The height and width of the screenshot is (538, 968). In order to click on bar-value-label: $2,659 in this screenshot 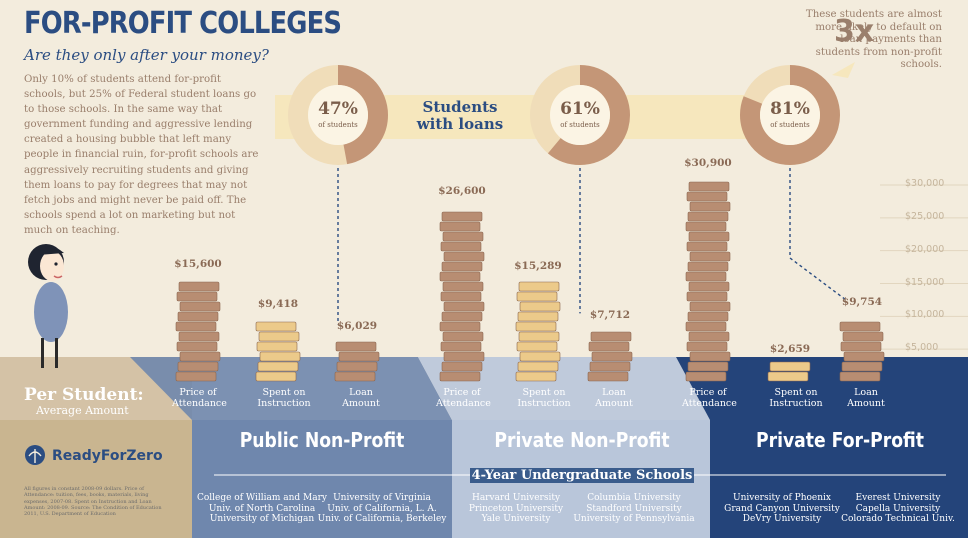, I will do `click(790, 348)`.